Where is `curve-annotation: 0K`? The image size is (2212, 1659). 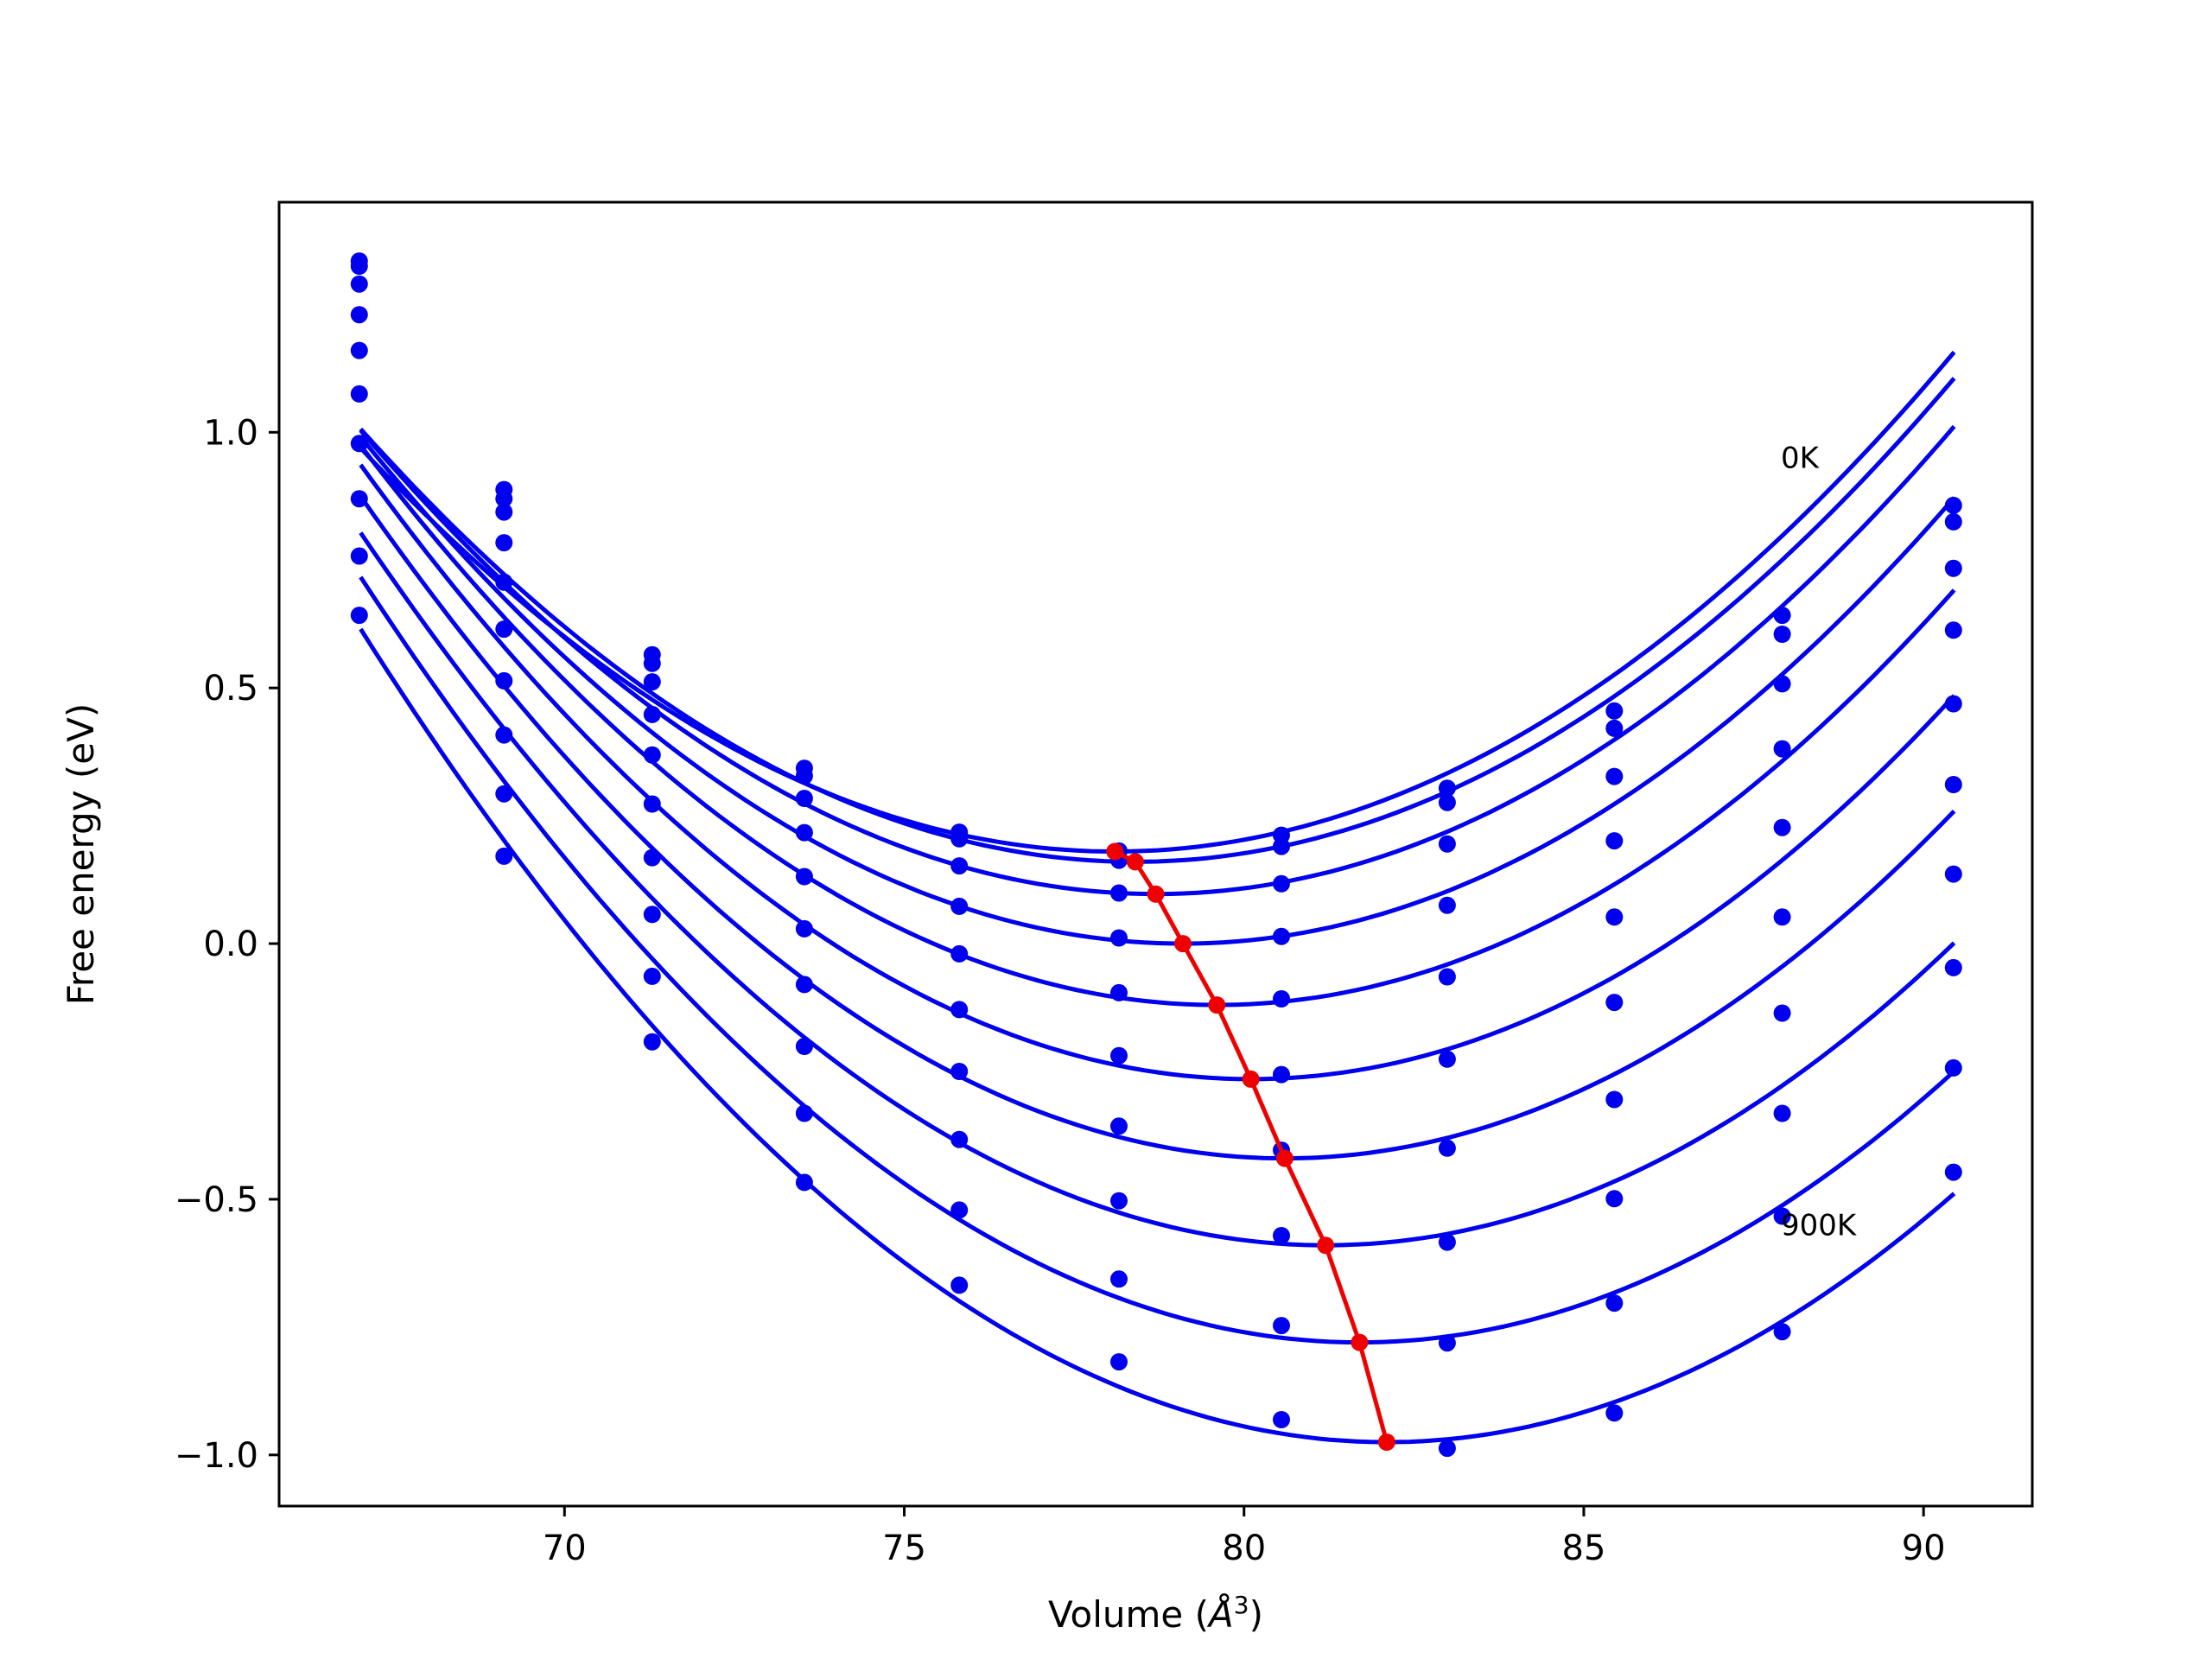
curve-annotation: 0K is located at coordinates (1801, 459).